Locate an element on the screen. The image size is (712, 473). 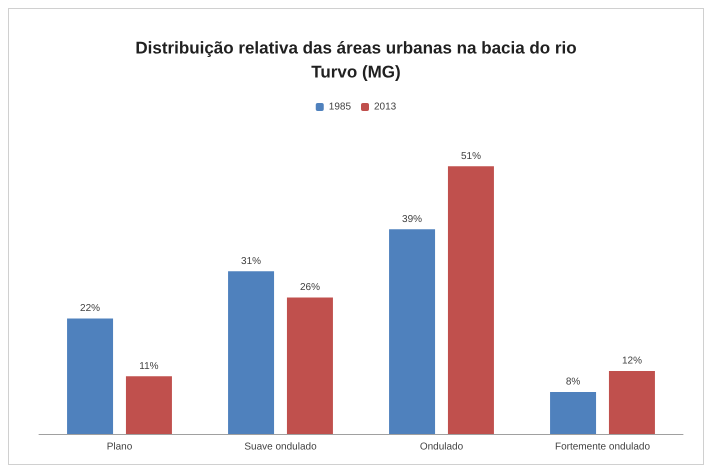
legend-label: 2013 is located at coordinates (385, 107).